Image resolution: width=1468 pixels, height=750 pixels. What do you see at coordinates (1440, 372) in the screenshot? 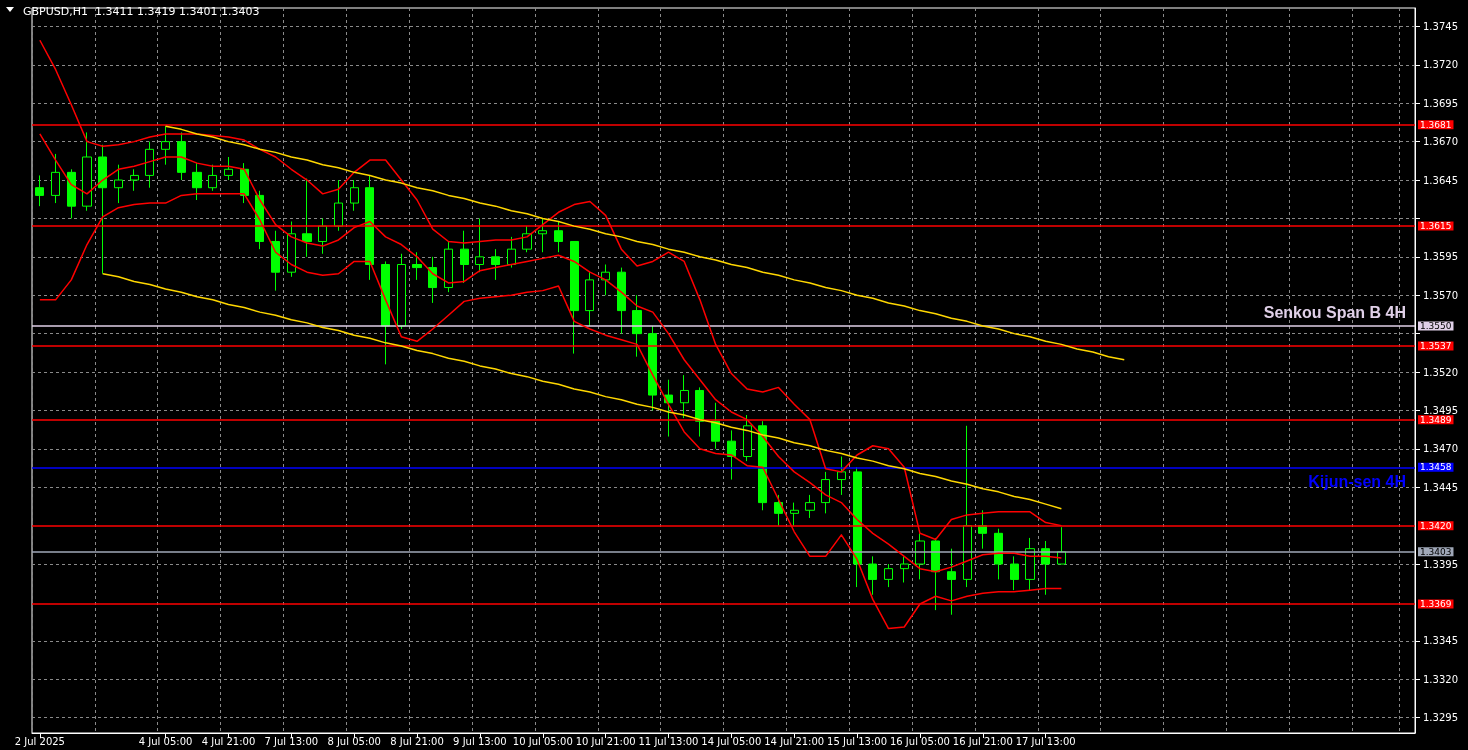
I see `y-tick-label: 1.3520` at bounding box center [1440, 372].